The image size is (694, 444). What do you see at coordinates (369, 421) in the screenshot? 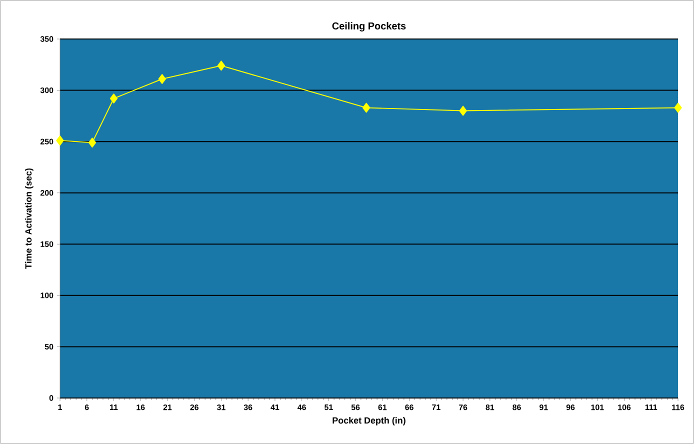
I see `x-axis-title: Pocket Depth (in)` at bounding box center [369, 421].